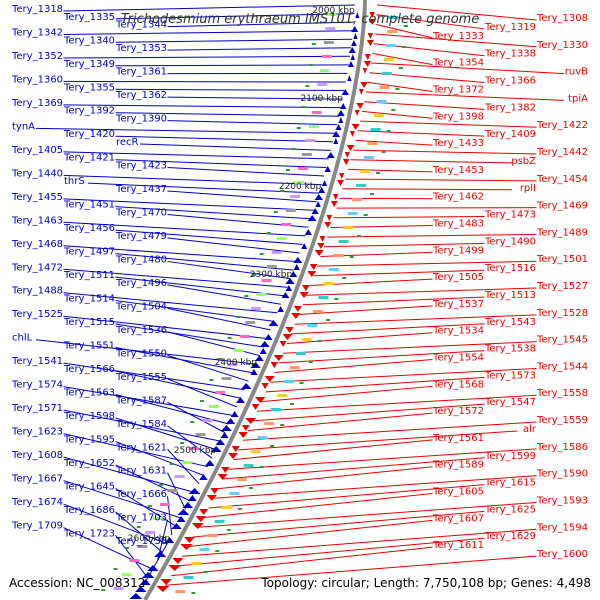 The image size is (600, 600). I want to click on gene-label-left: Tery_1571, so click(37, 408).